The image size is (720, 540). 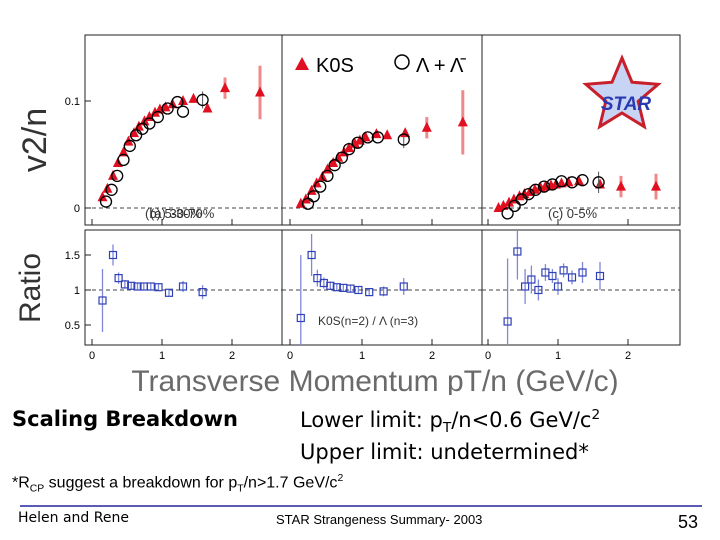 I want to click on upper-limit-text: Upper limit: undetermined*, so click(x=444, y=452).